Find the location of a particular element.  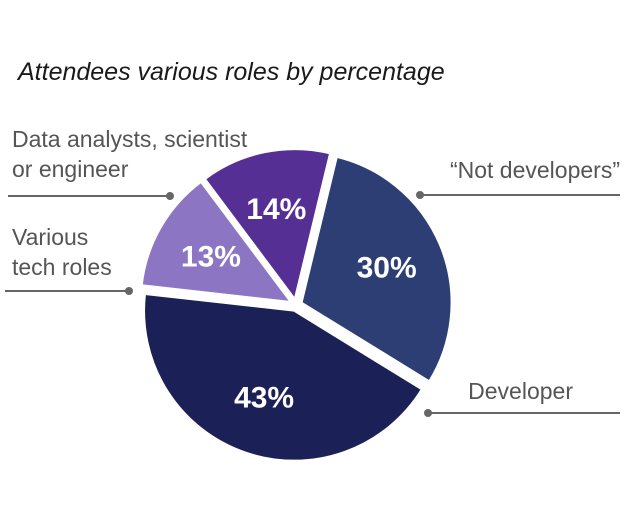

pie-slice-not-developers is located at coordinates (376, 269).